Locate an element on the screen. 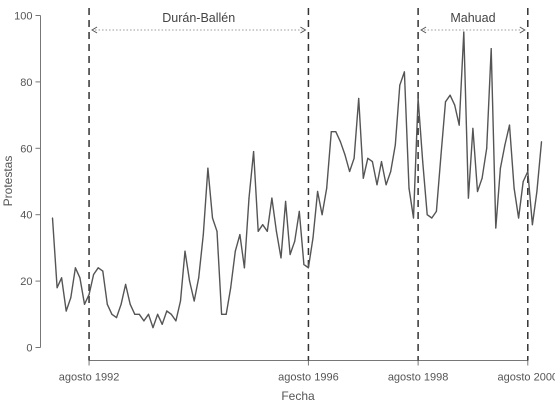 The height and width of the screenshot is (405, 555). y-tick-label-60: 60 is located at coordinates (26, 149).